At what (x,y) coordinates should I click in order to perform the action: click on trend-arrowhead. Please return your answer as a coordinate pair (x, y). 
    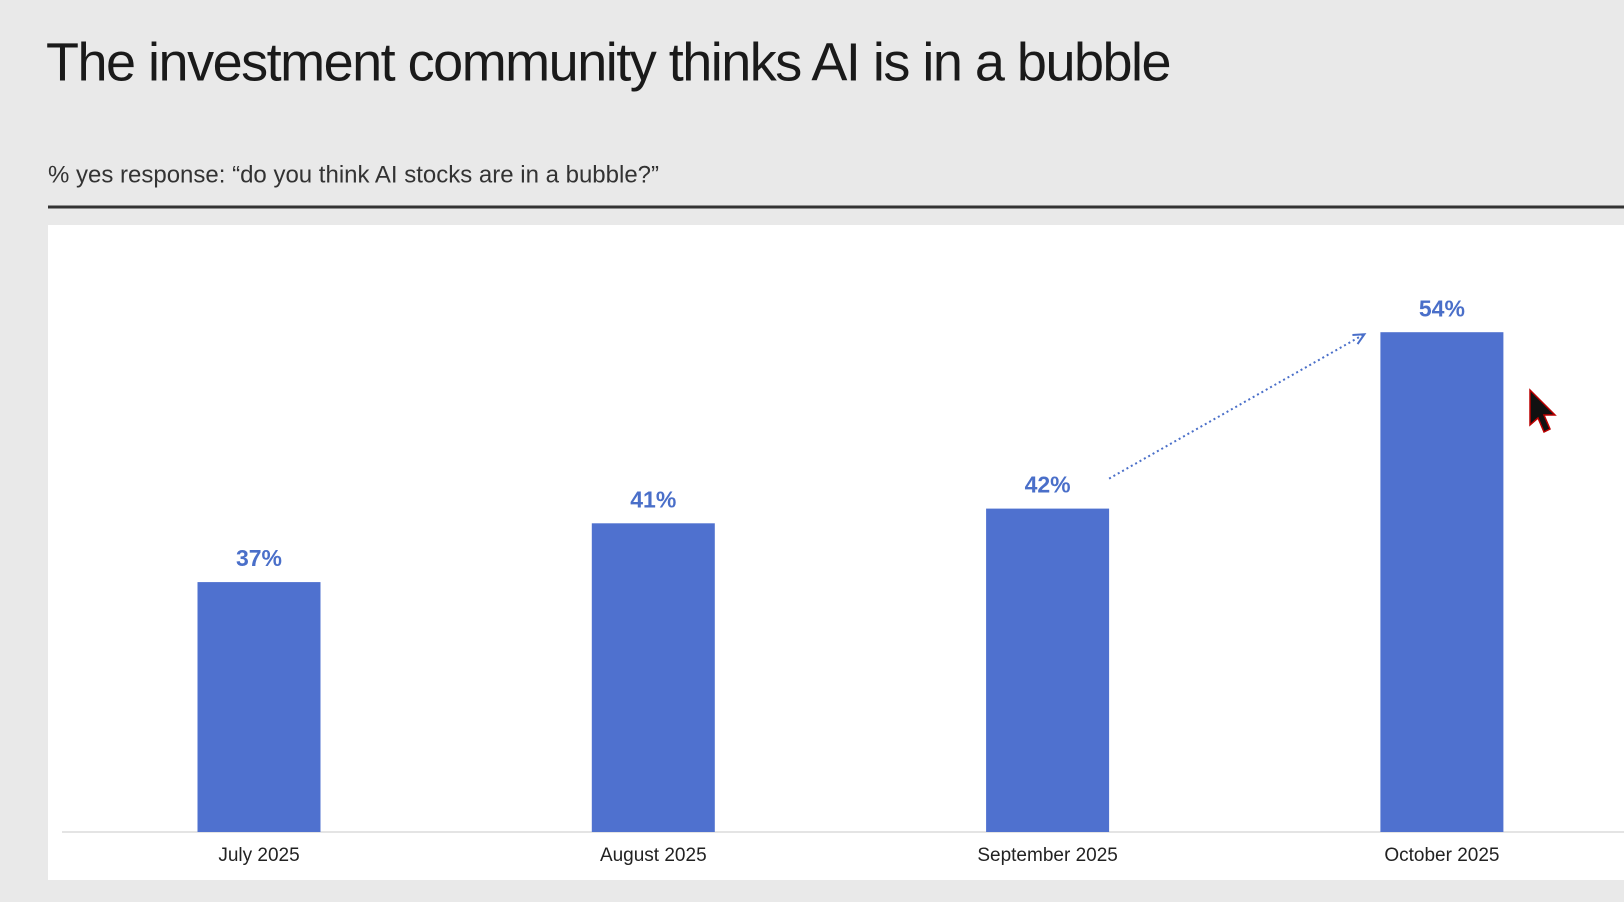
    Looking at the image, I should click on (1359, 339).